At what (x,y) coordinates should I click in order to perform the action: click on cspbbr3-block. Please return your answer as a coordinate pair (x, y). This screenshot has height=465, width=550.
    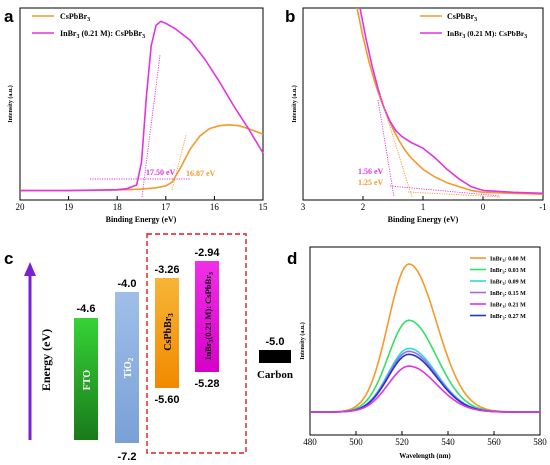
    Looking at the image, I should click on (167, 333).